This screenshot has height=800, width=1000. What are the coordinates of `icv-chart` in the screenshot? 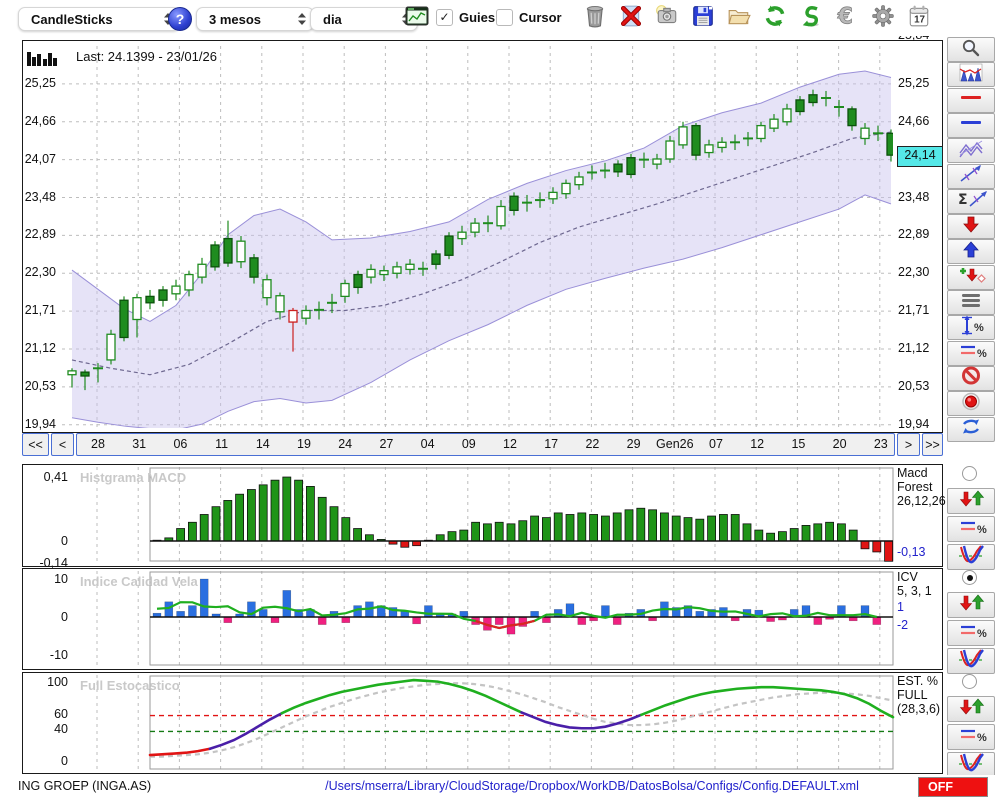 It's located at (481, 618).